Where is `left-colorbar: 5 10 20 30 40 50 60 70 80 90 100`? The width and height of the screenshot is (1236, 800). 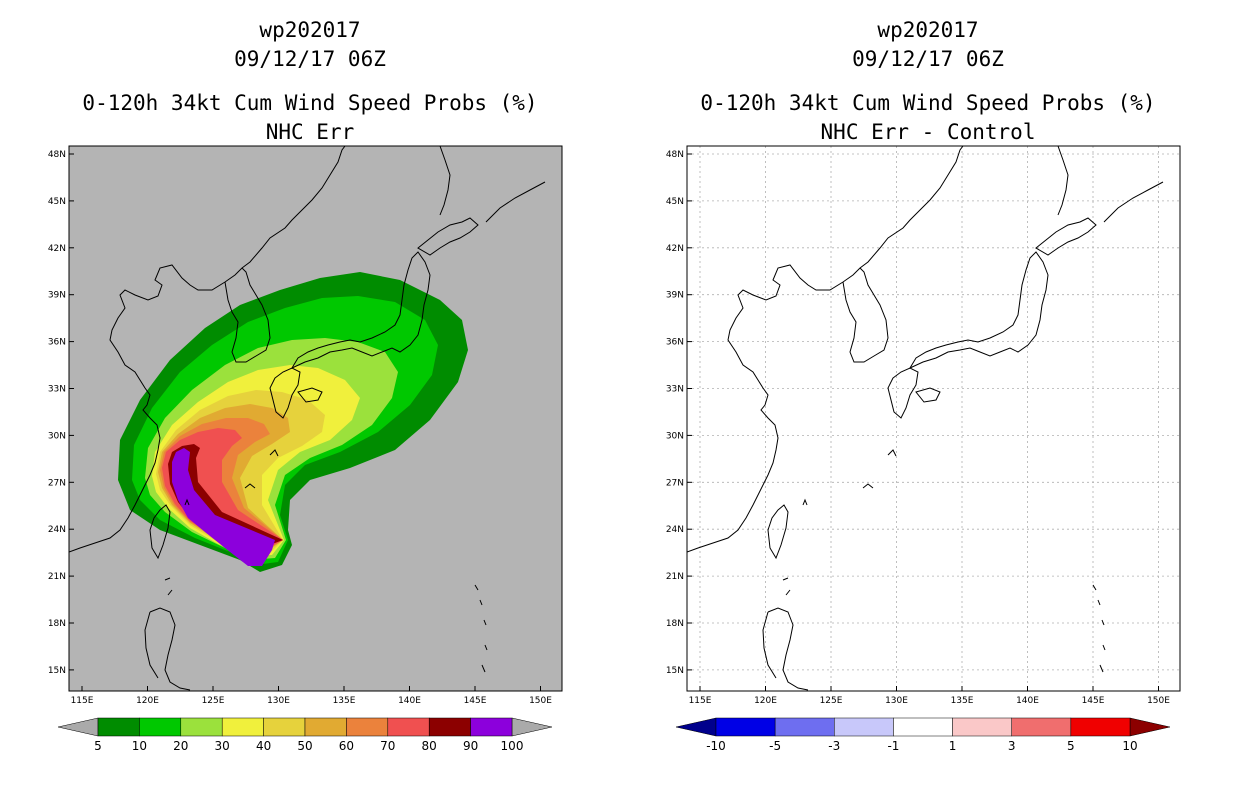 left-colorbar: 5 10 20 30 40 50 60 70 80 90 100 is located at coordinates (305, 735).